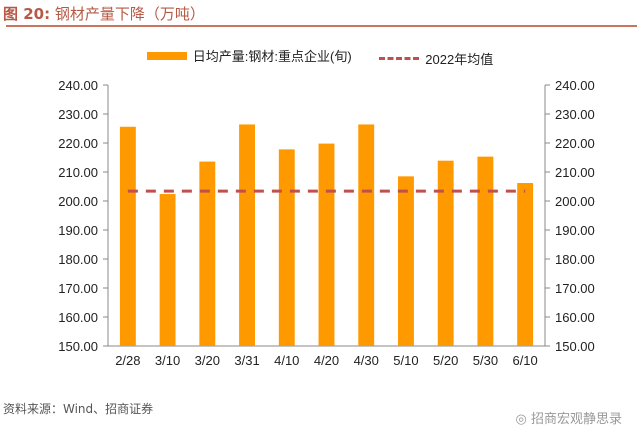  I want to click on y-tick-label-left: 210.00, so click(78, 172).